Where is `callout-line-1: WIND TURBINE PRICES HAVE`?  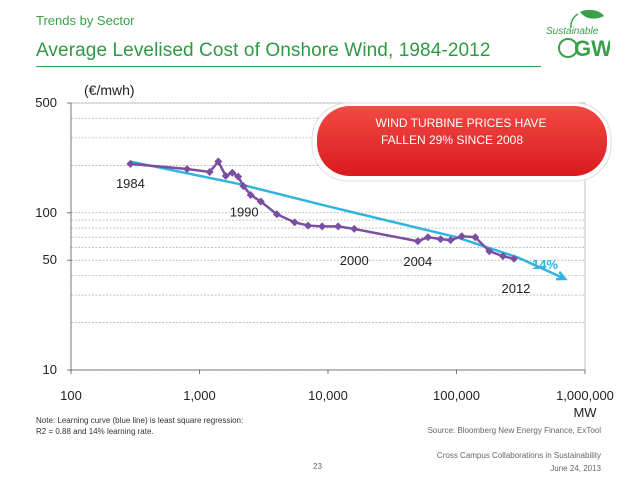 callout-line-1: WIND TURBINE PRICES HAVE is located at coordinates (461, 123).